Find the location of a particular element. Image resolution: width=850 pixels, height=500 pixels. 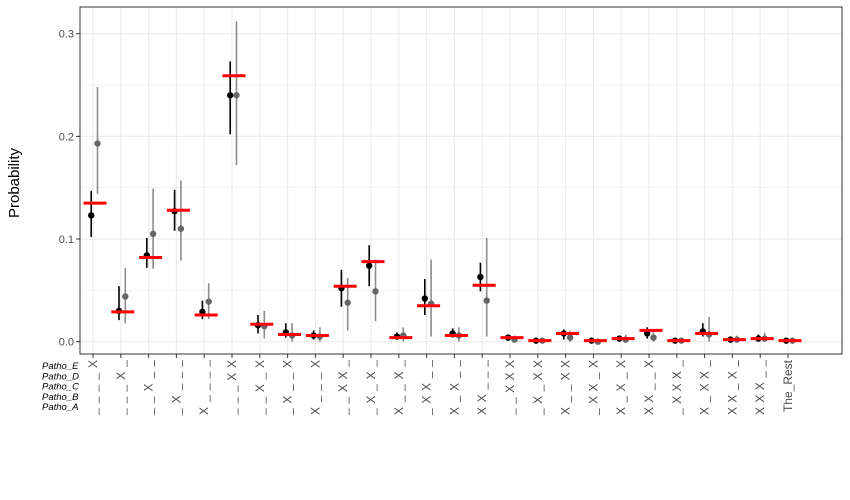

x-tick-label: _X__X is located at coordinates (288, 388).